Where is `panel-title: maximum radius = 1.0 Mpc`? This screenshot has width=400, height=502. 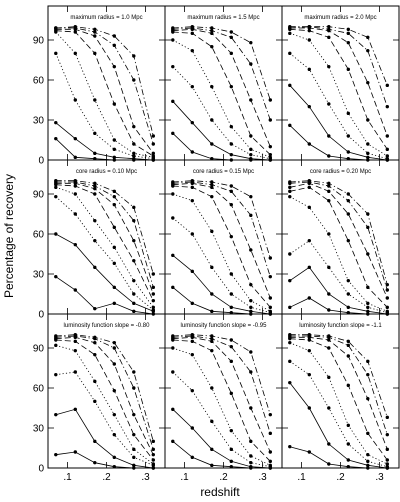
panel-title: maximum radius = 1.0 Mpc is located at coordinates (106, 18).